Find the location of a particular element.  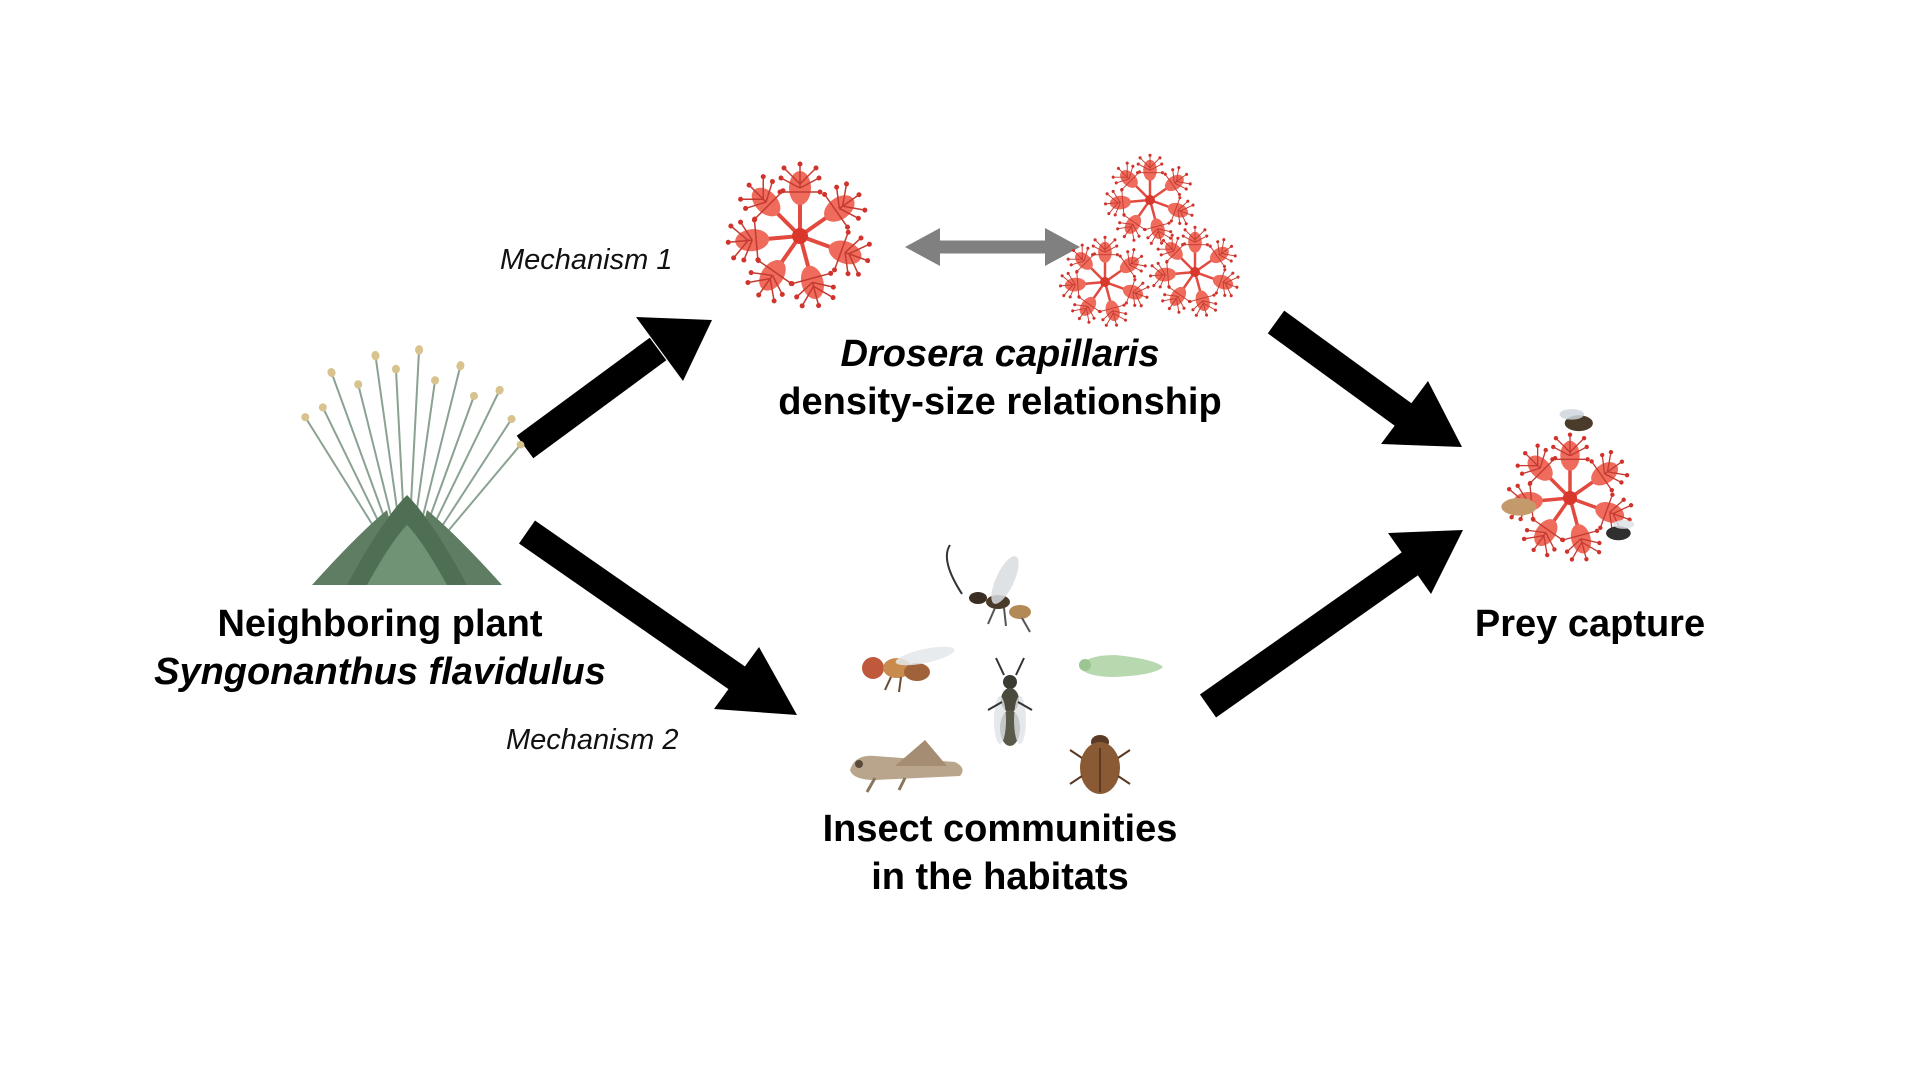

arrow-drosera-to-prey is located at coordinates (1344, 371).